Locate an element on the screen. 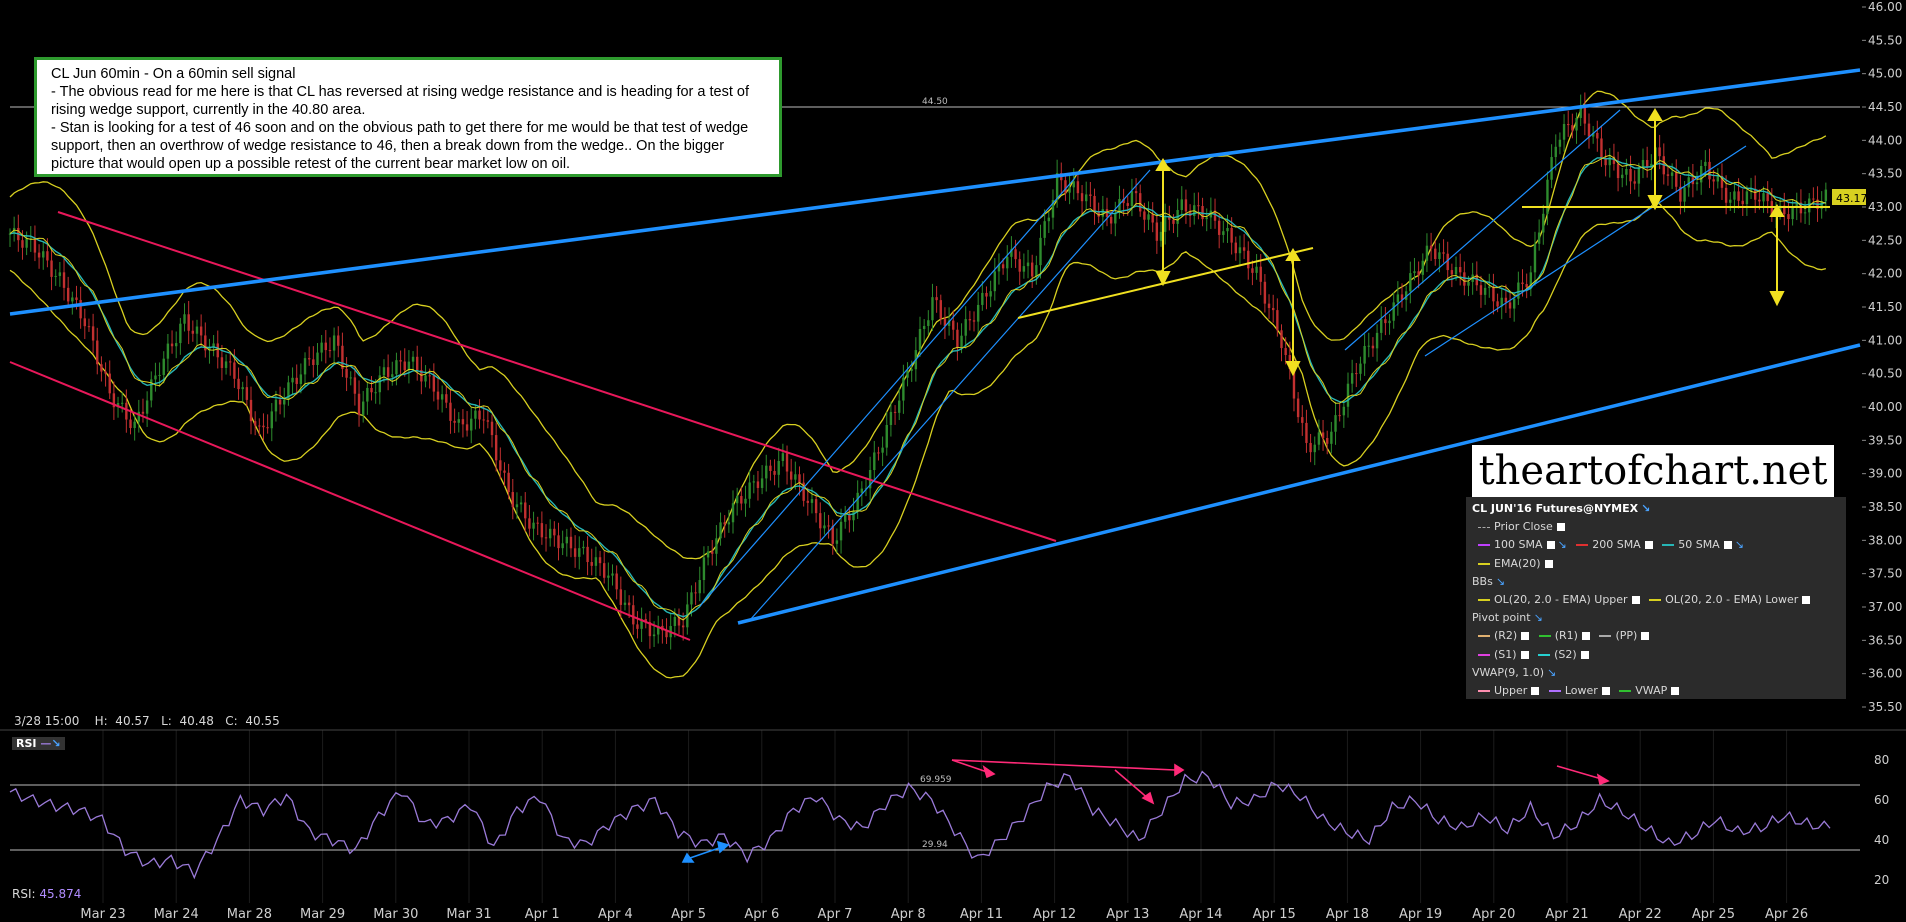  rsi-tick-label: 40 is located at coordinates (1881, 840).